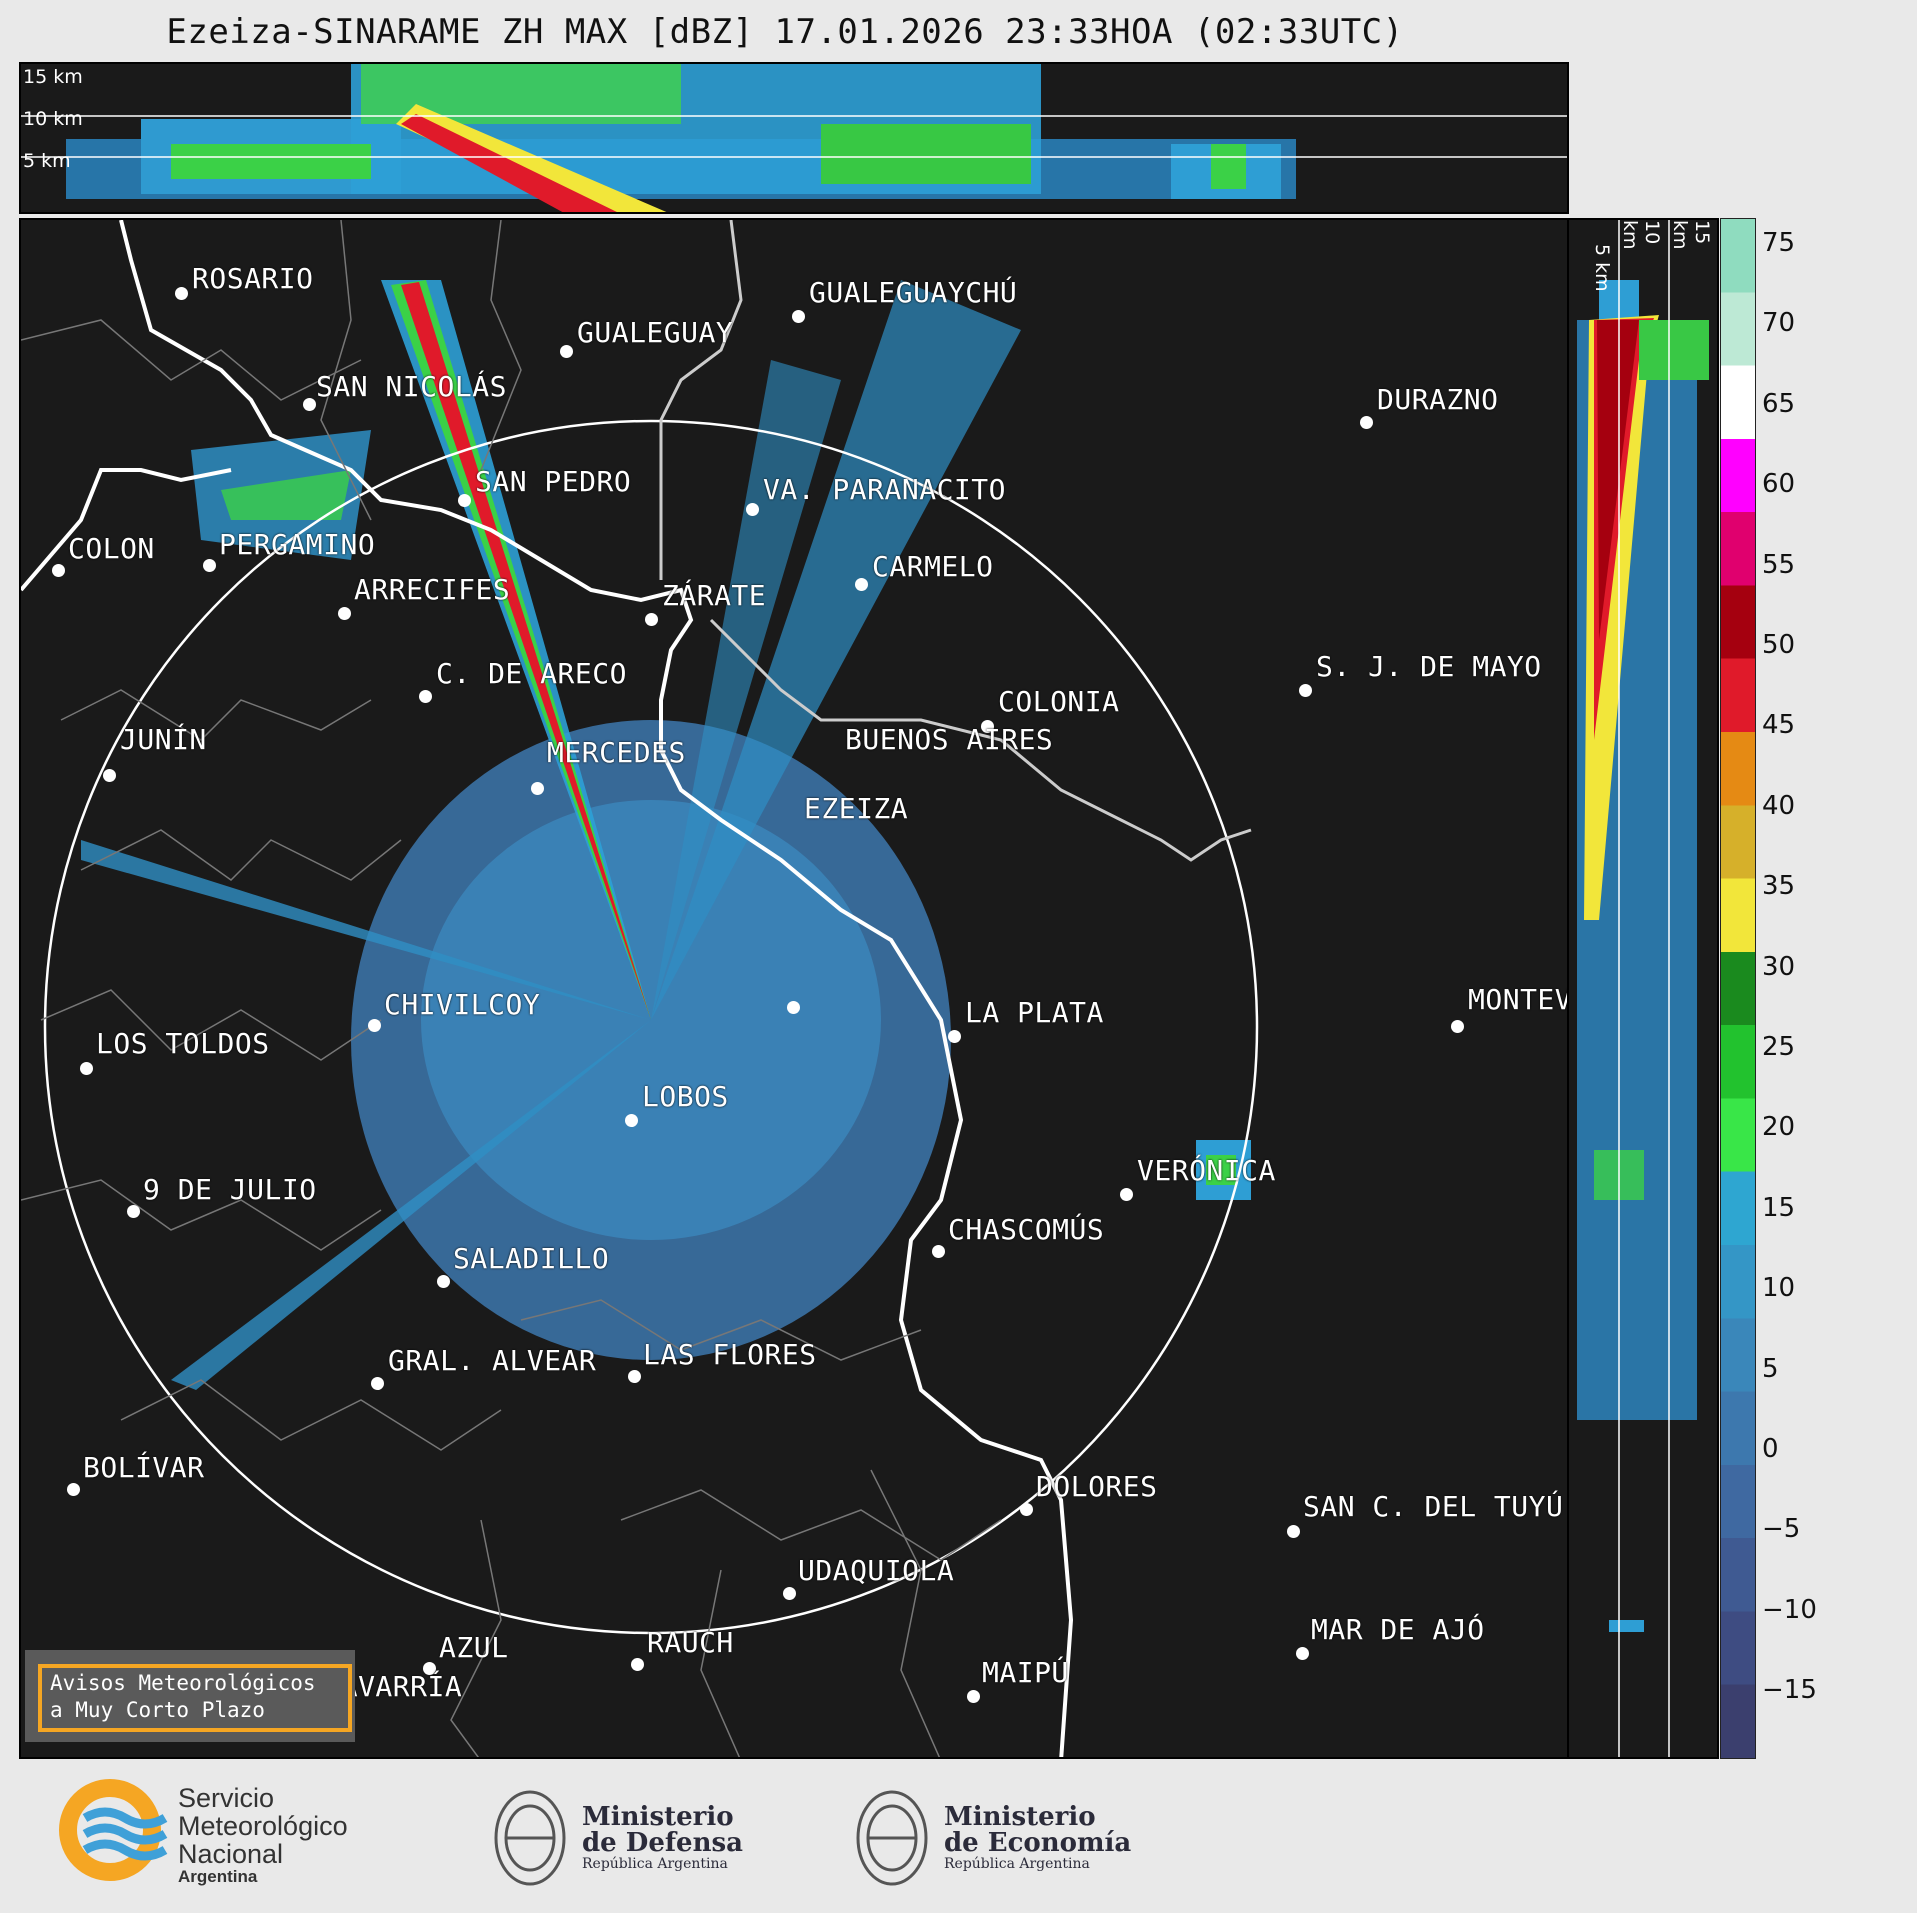 Image resolution: width=1917 pixels, height=1913 pixels. Describe the element at coordinates (537, 788) in the screenshot. I see `city-dot-mercedes` at that location.